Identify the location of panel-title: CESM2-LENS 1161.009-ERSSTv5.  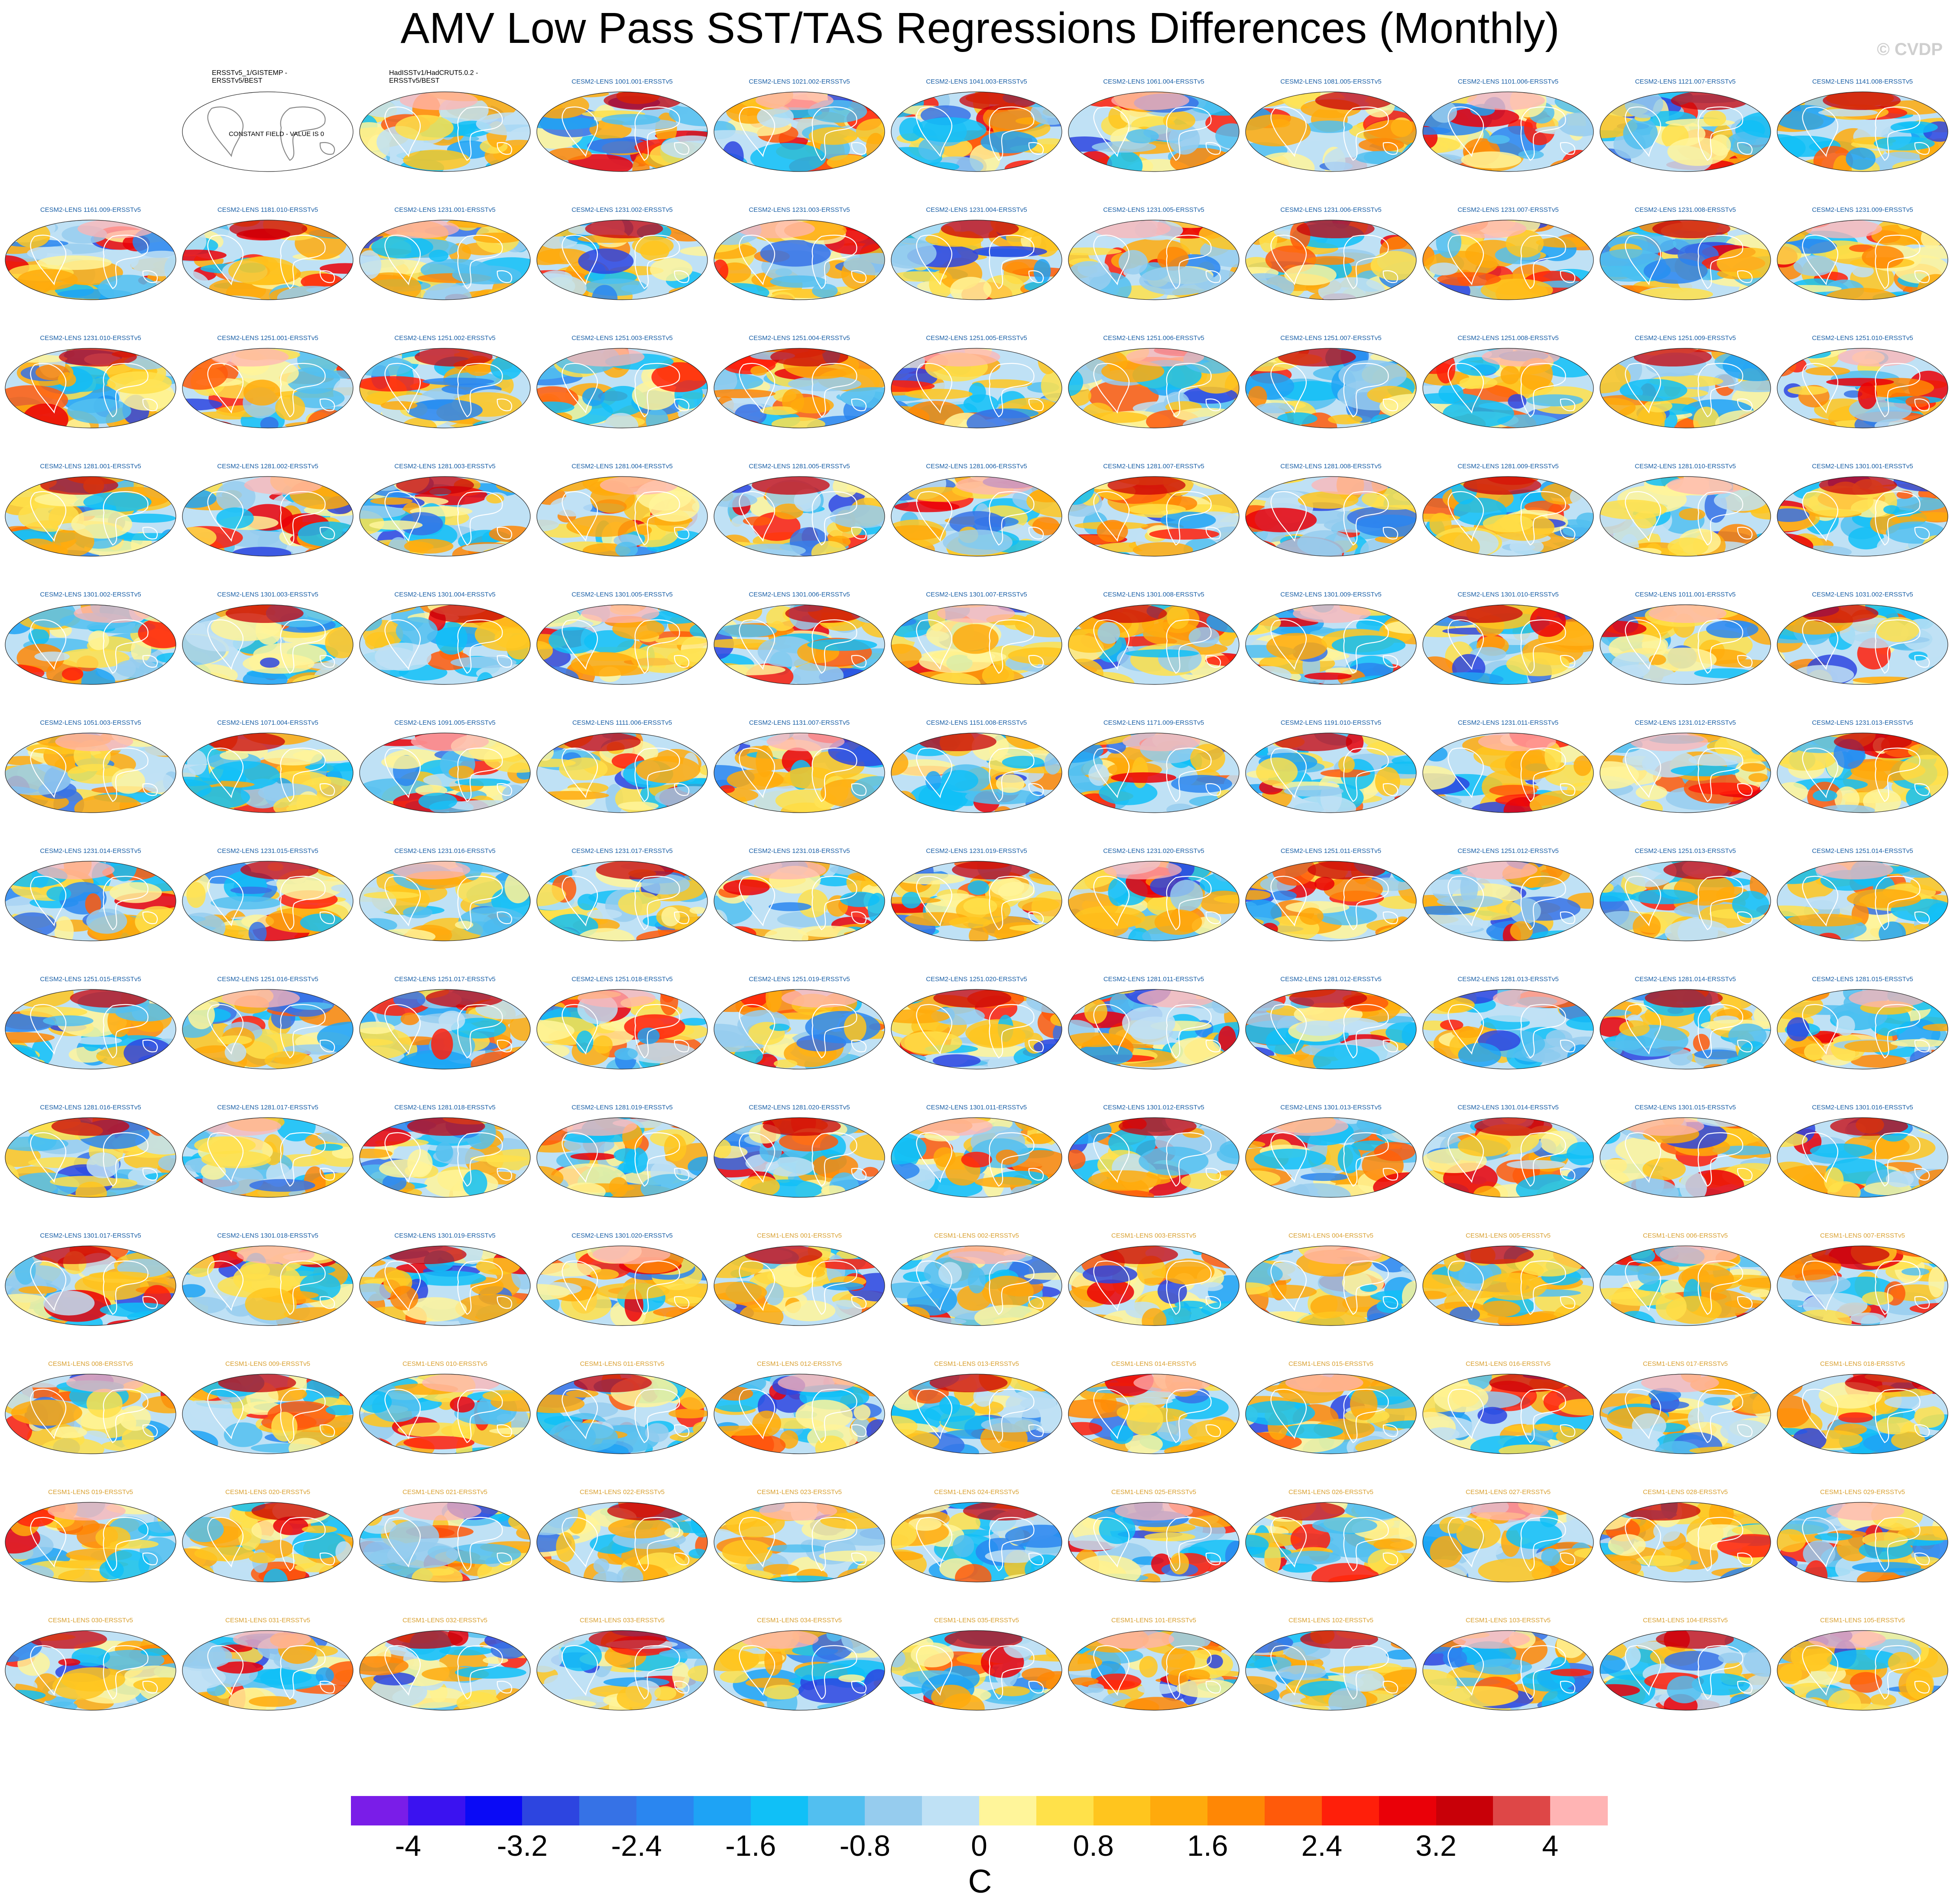
(90, 210).